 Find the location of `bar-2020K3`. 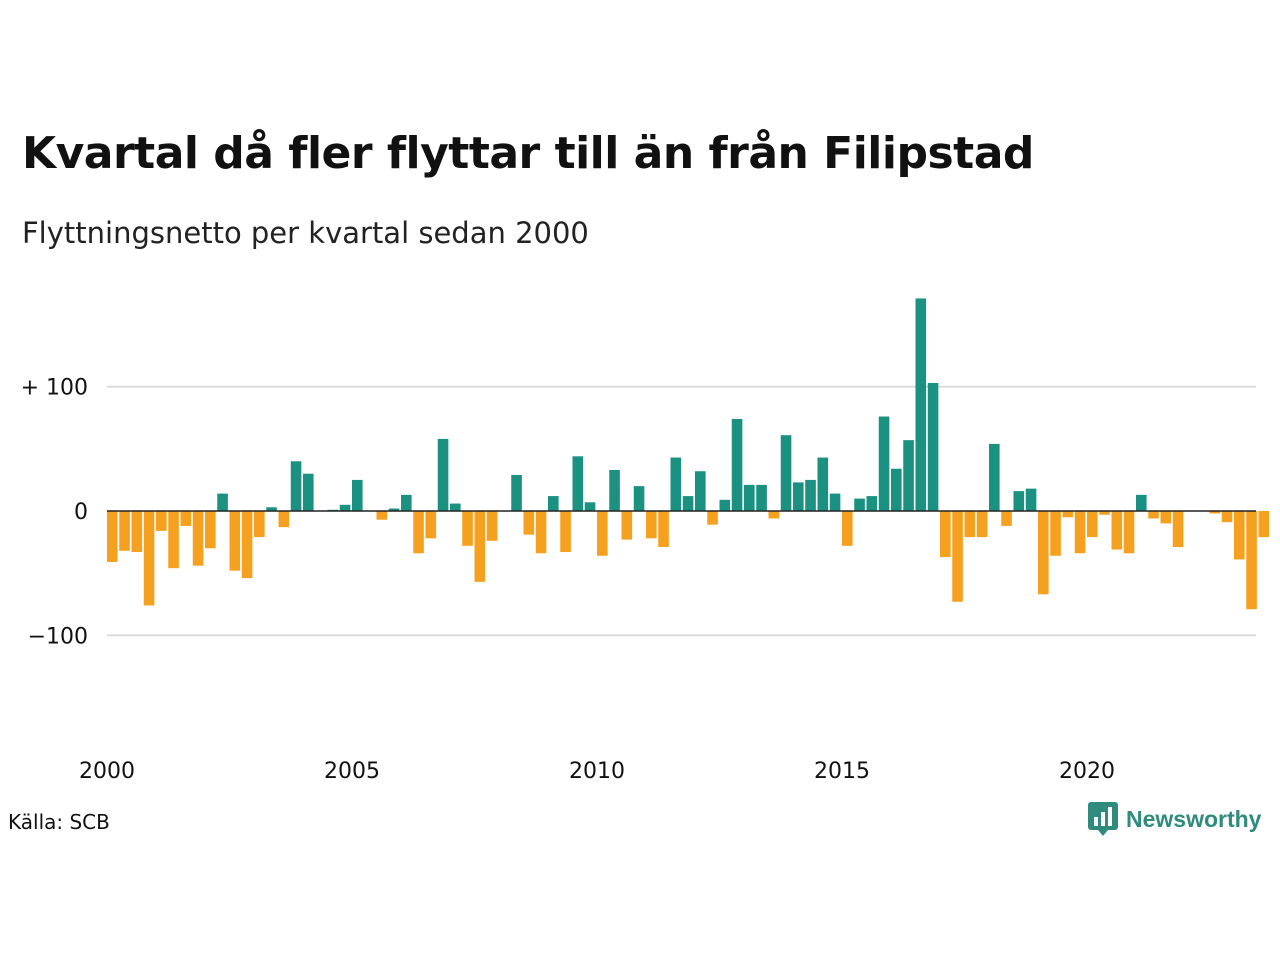

bar-2020K3 is located at coordinates (1117, 530).